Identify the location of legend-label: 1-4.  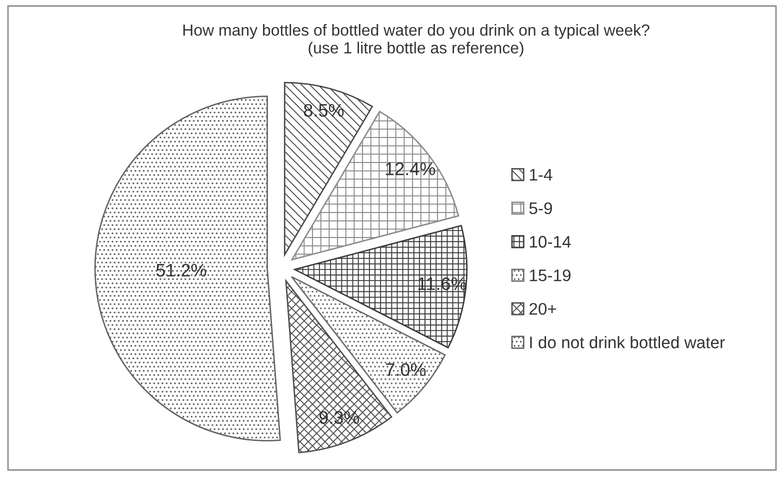
(541, 174).